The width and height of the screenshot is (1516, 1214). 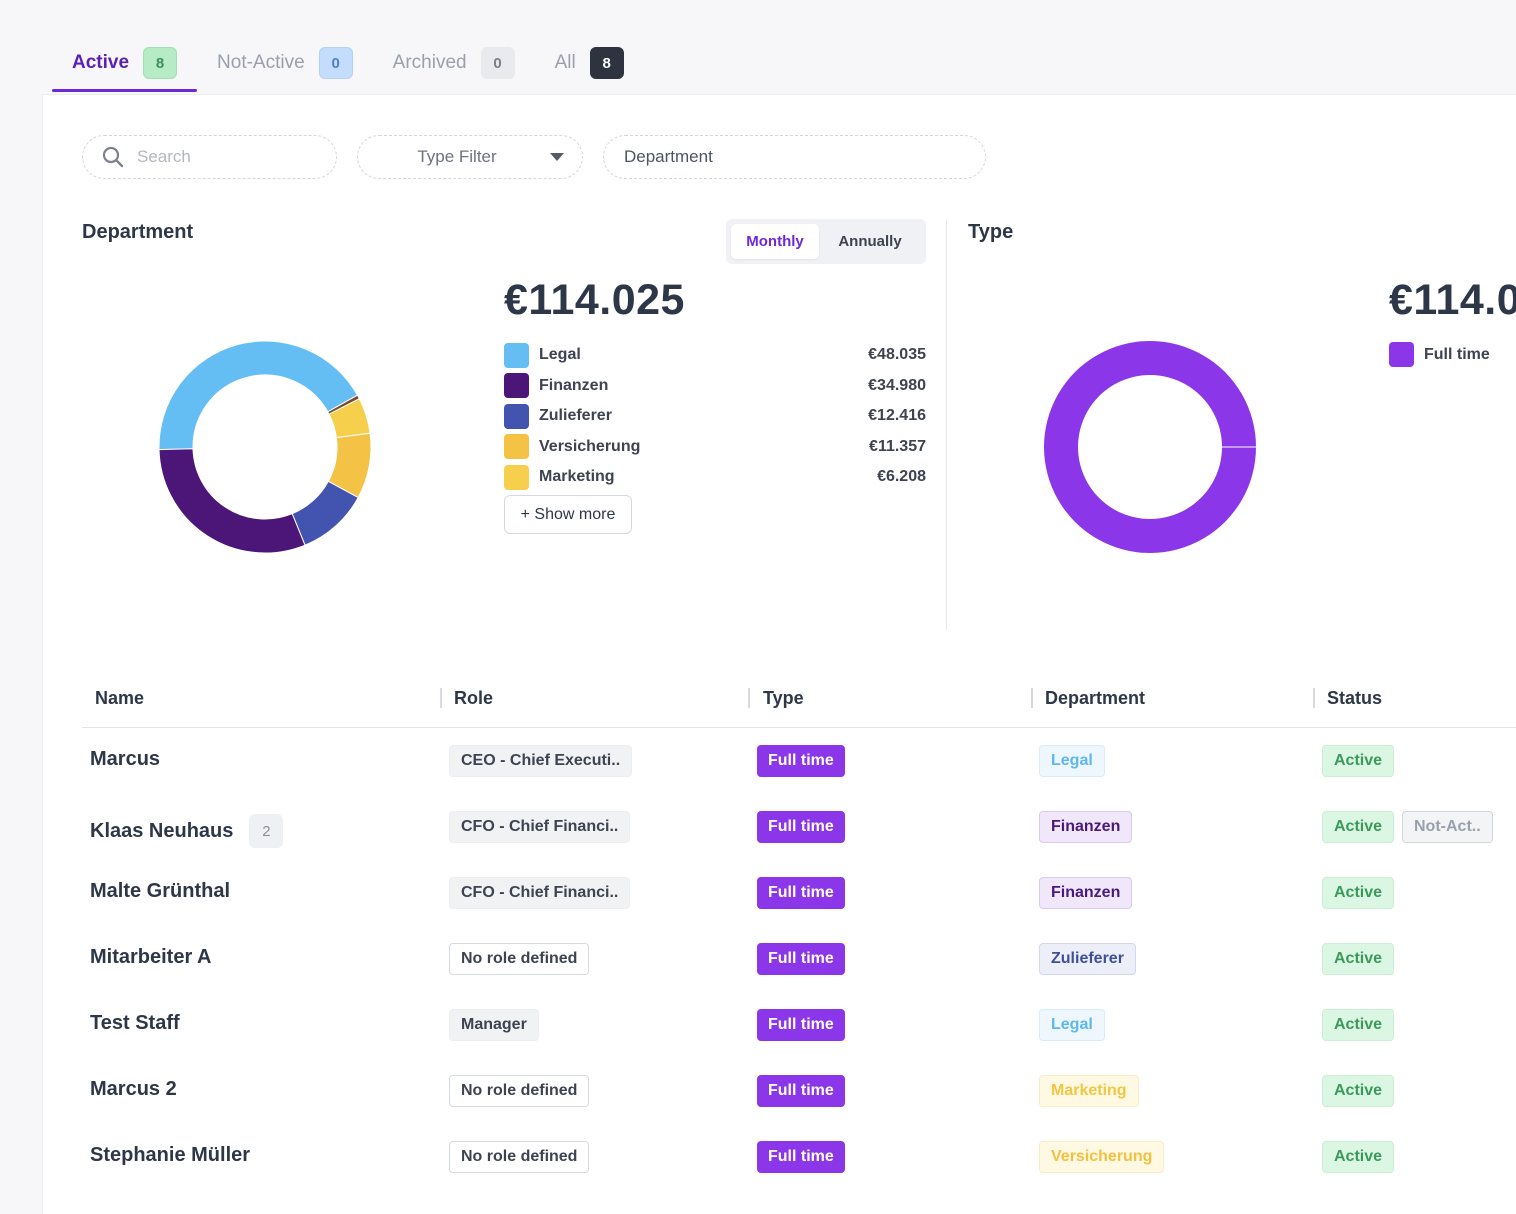 What do you see at coordinates (540, 827) in the screenshot?
I see `role-tag: CFO - Chief Financi..` at bounding box center [540, 827].